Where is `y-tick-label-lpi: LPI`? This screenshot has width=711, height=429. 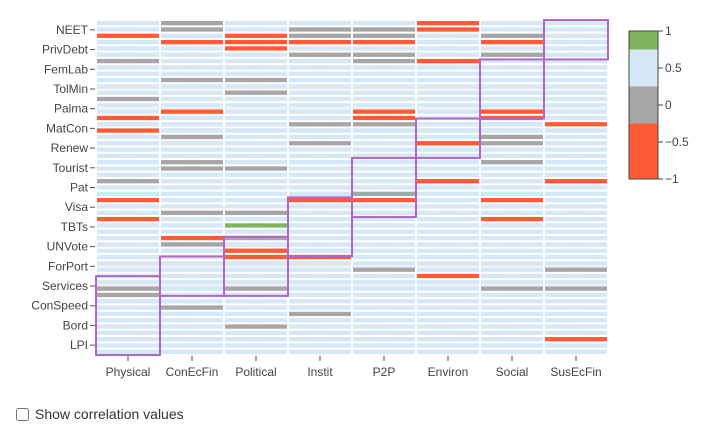 y-tick-label-lpi: LPI is located at coordinates (79, 345).